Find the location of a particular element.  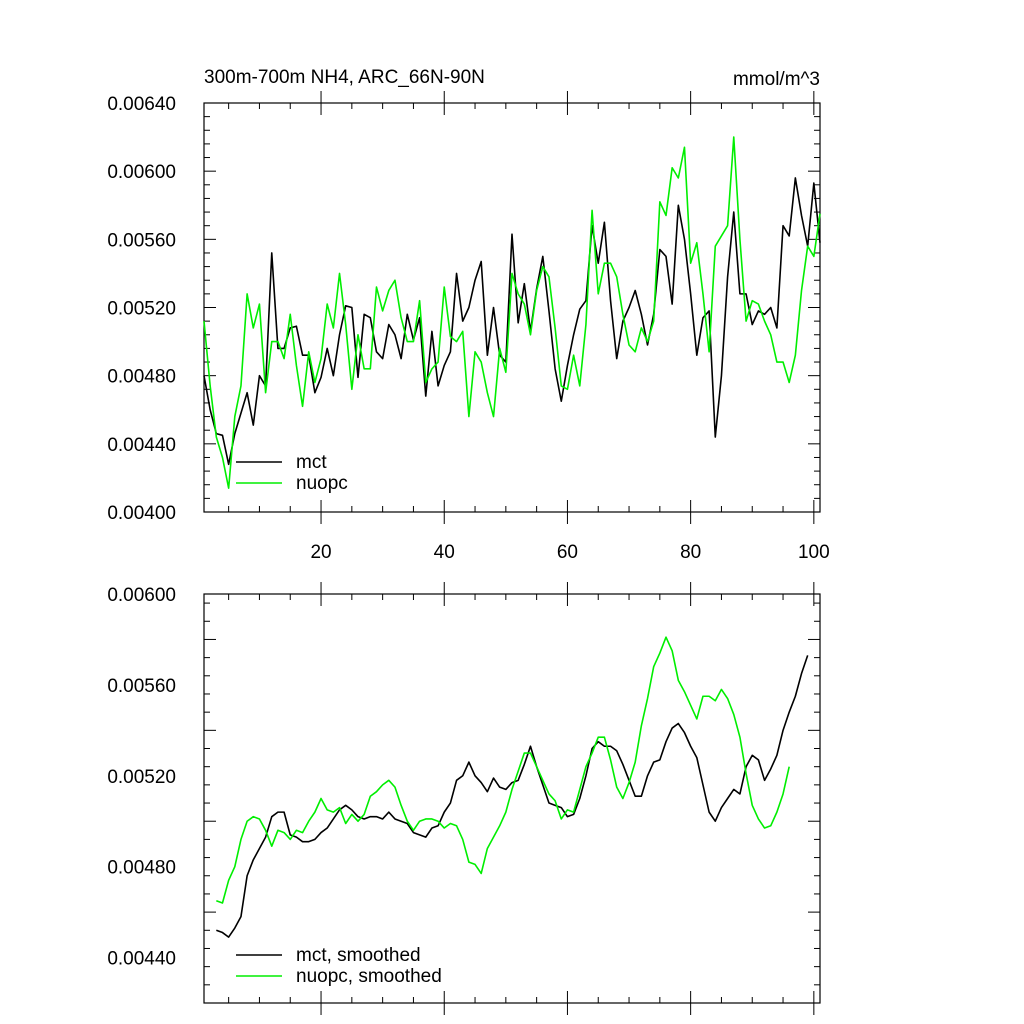

top-y-tick-label: 0.00520 is located at coordinates (141, 309).